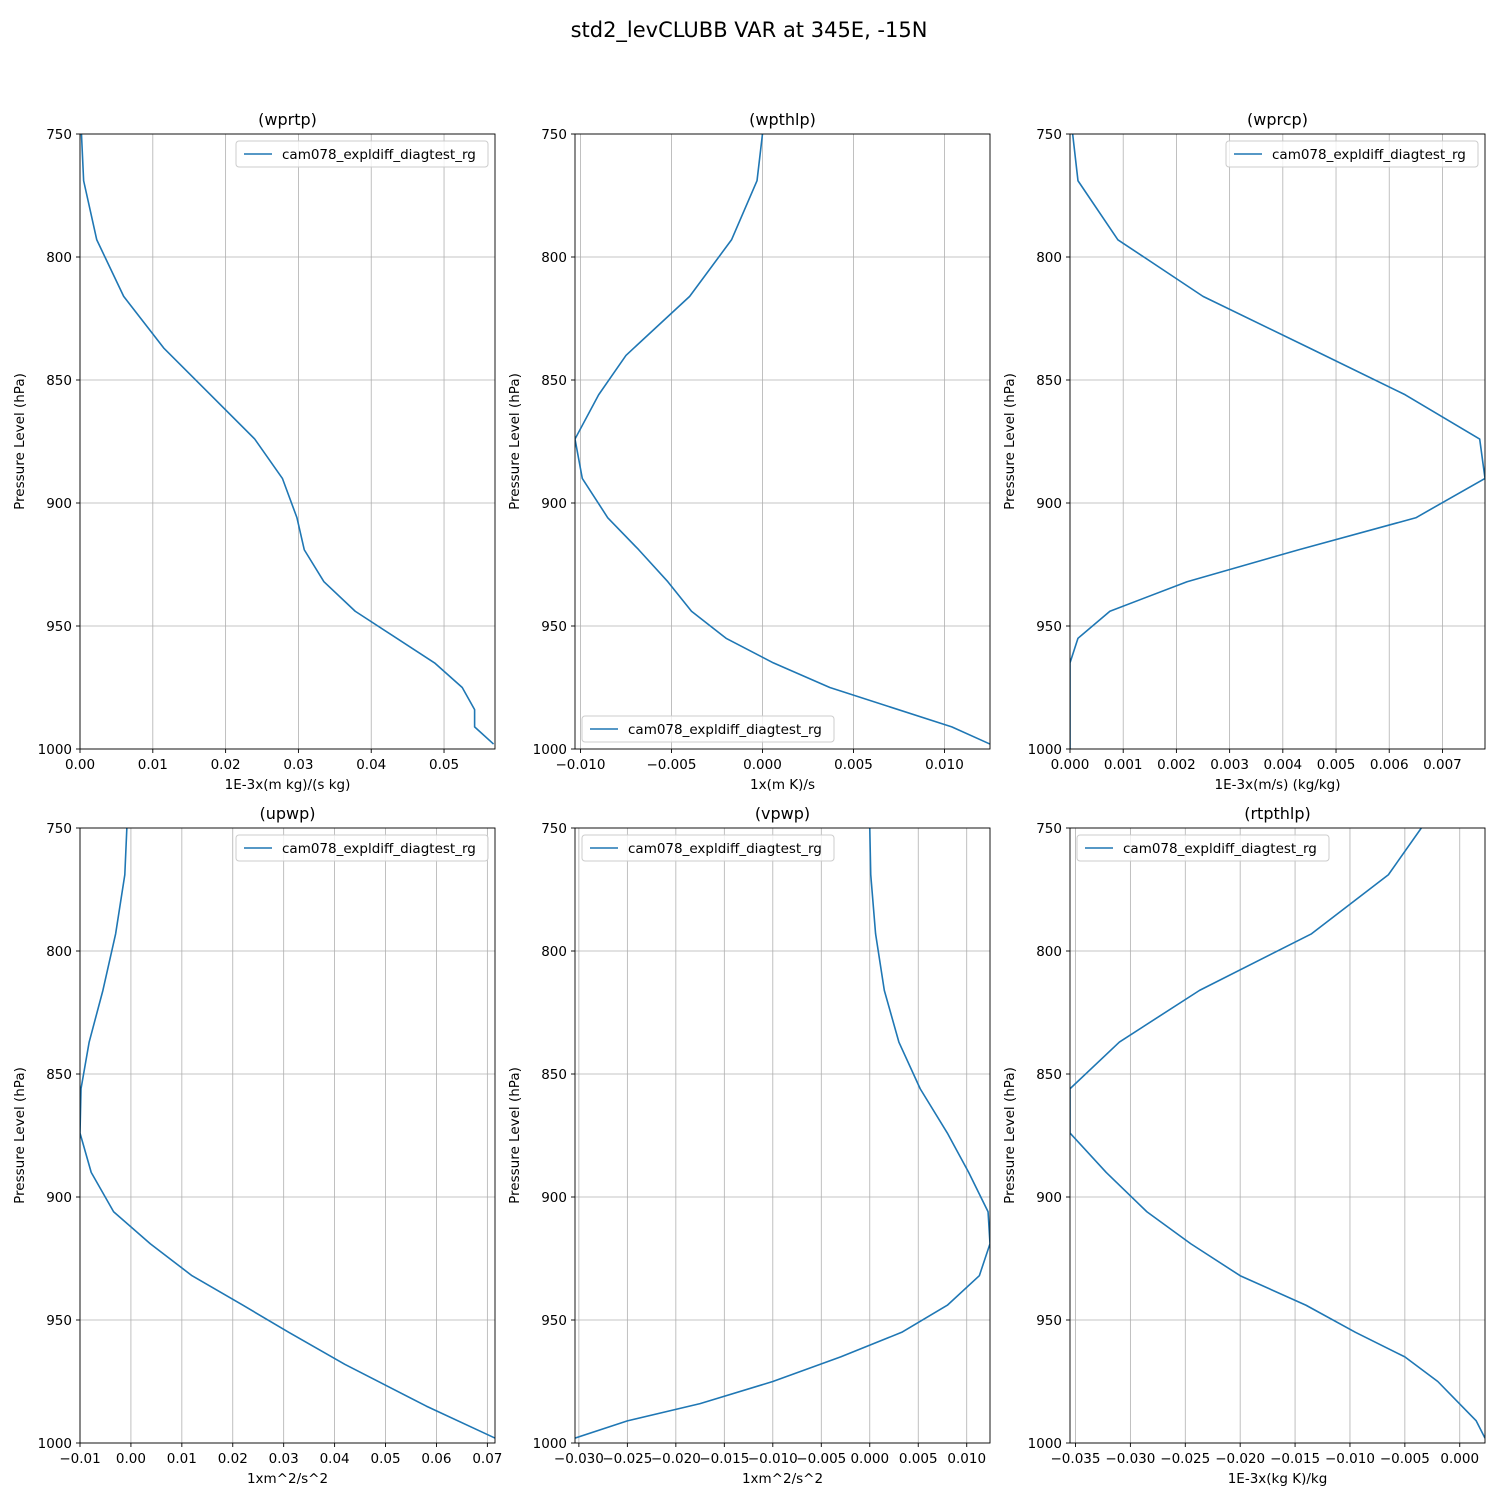 This screenshot has width=1500, height=1500. I want to click on x-tick-label: −0.025, so click(1185, 1459).